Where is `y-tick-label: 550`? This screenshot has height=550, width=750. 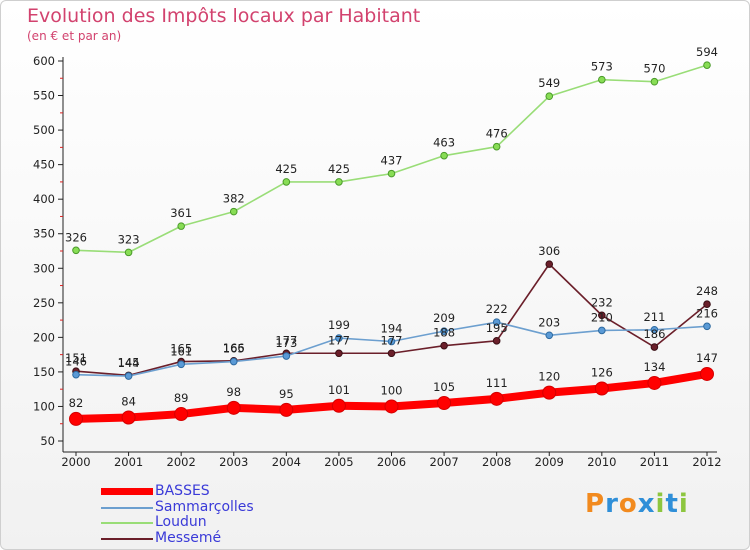 y-tick-label: 550 is located at coordinates (44, 96).